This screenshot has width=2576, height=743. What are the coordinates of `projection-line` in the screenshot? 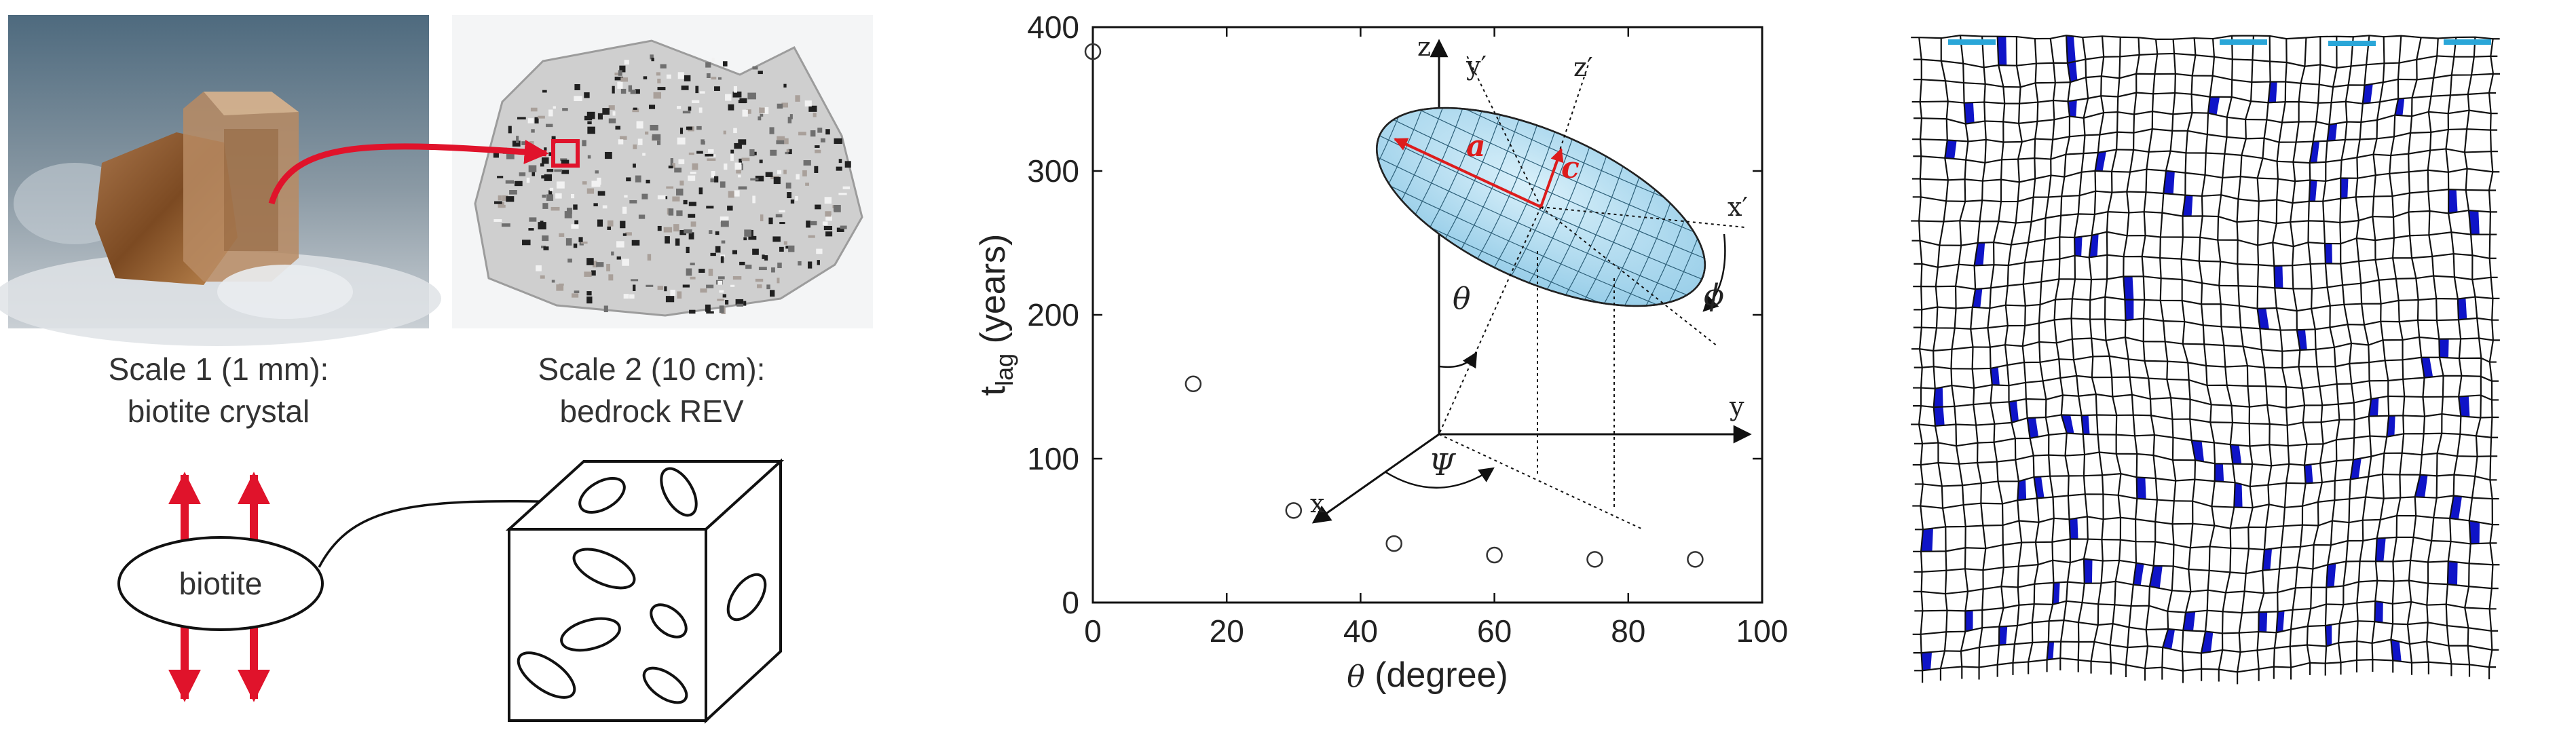 It's located at (1629, 276).